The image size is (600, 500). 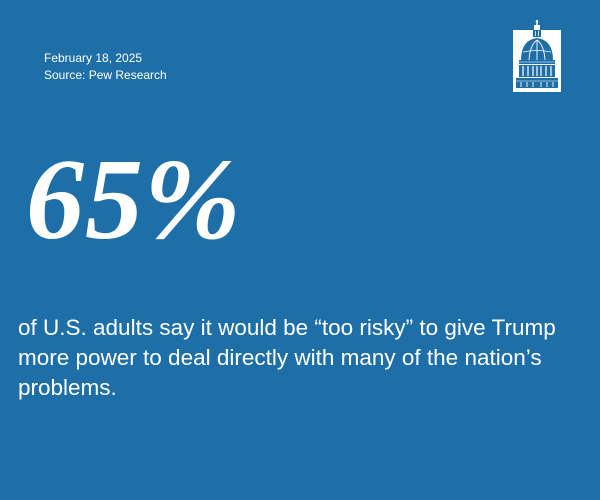 What do you see at coordinates (105, 67) in the screenshot?
I see `meta-info: February 18, 2025 Source: Pew Research` at bounding box center [105, 67].